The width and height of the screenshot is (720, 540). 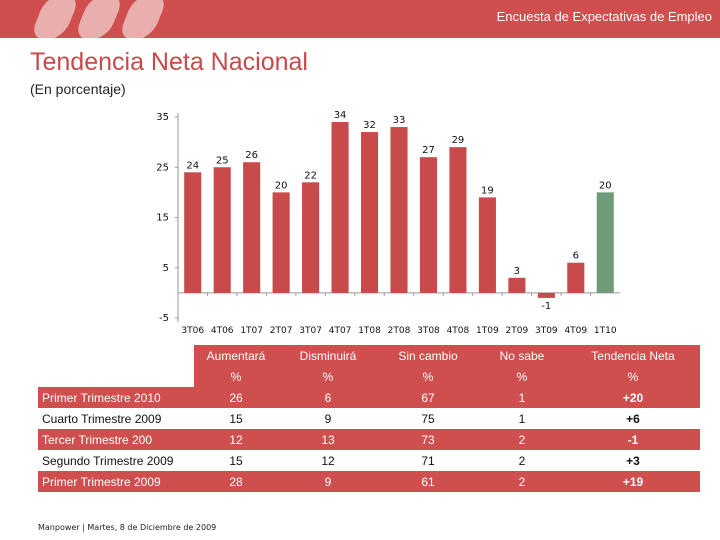 I want to click on x-tick-label: 4T08, so click(x=458, y=331).